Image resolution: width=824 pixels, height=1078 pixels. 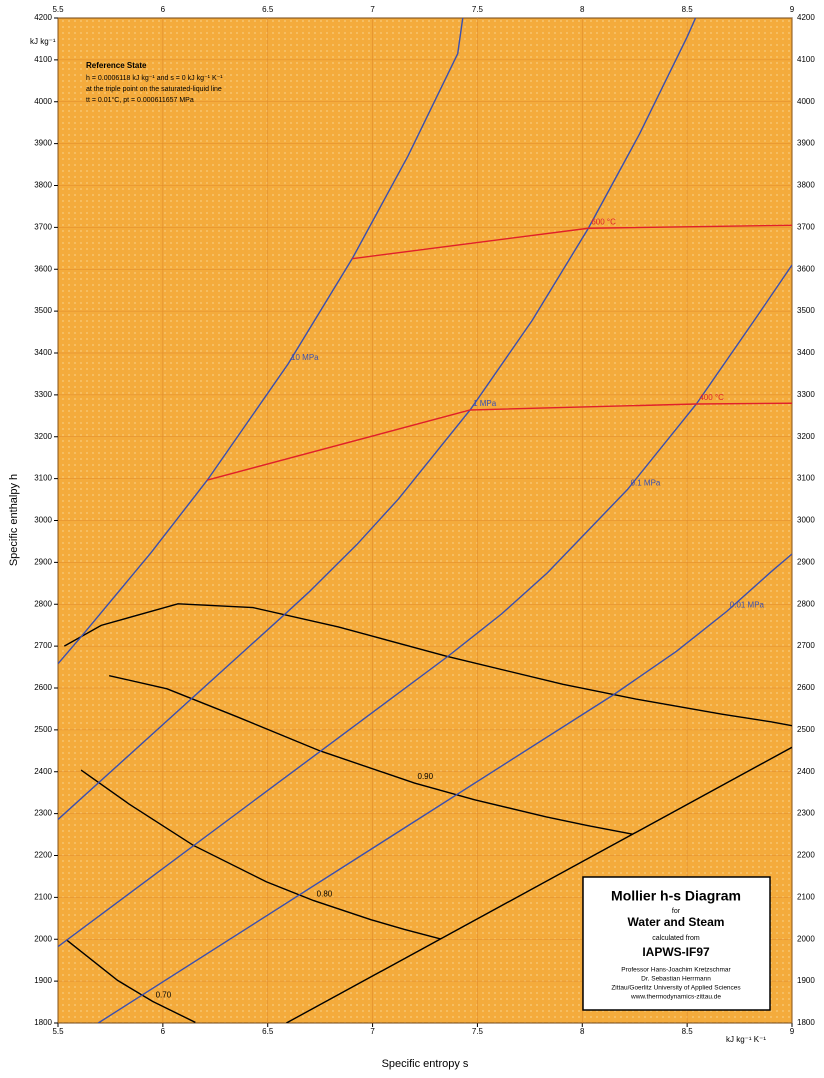 What do you see at coordinates (746, 1039) in the screenshot?
I see `x-unit: kJ kg⁻¹ K⁻¹` at bounding box center [746, 1039].